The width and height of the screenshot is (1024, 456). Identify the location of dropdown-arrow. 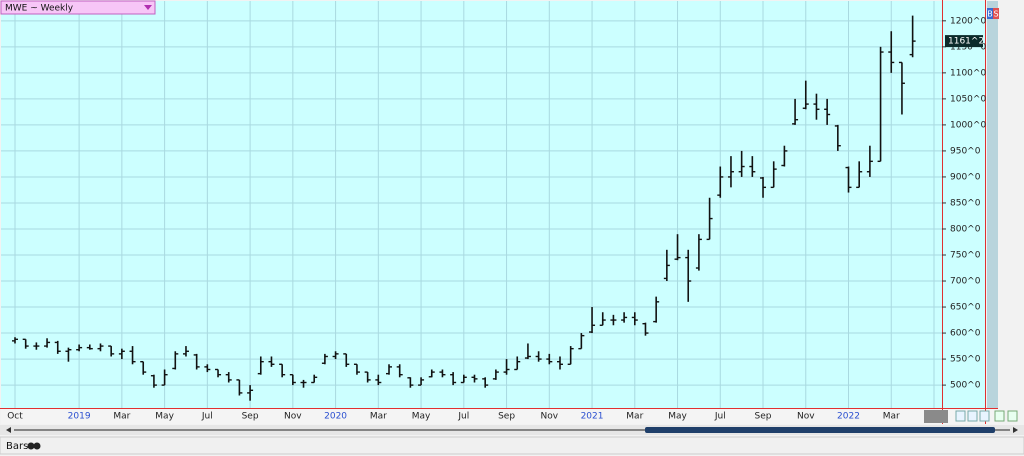
(148, 7).